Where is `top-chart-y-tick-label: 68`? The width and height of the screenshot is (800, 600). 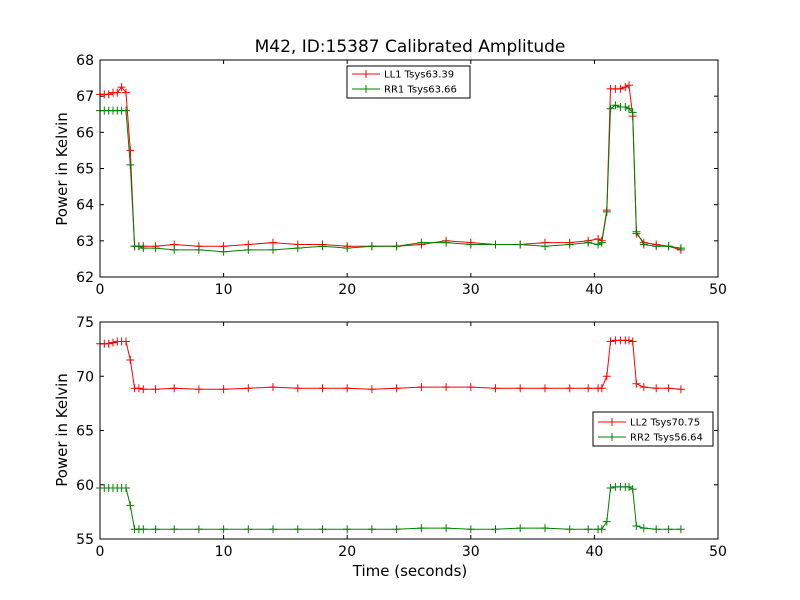
top-chart-y-tick-label: 68 is located at coordinates (85, 61).